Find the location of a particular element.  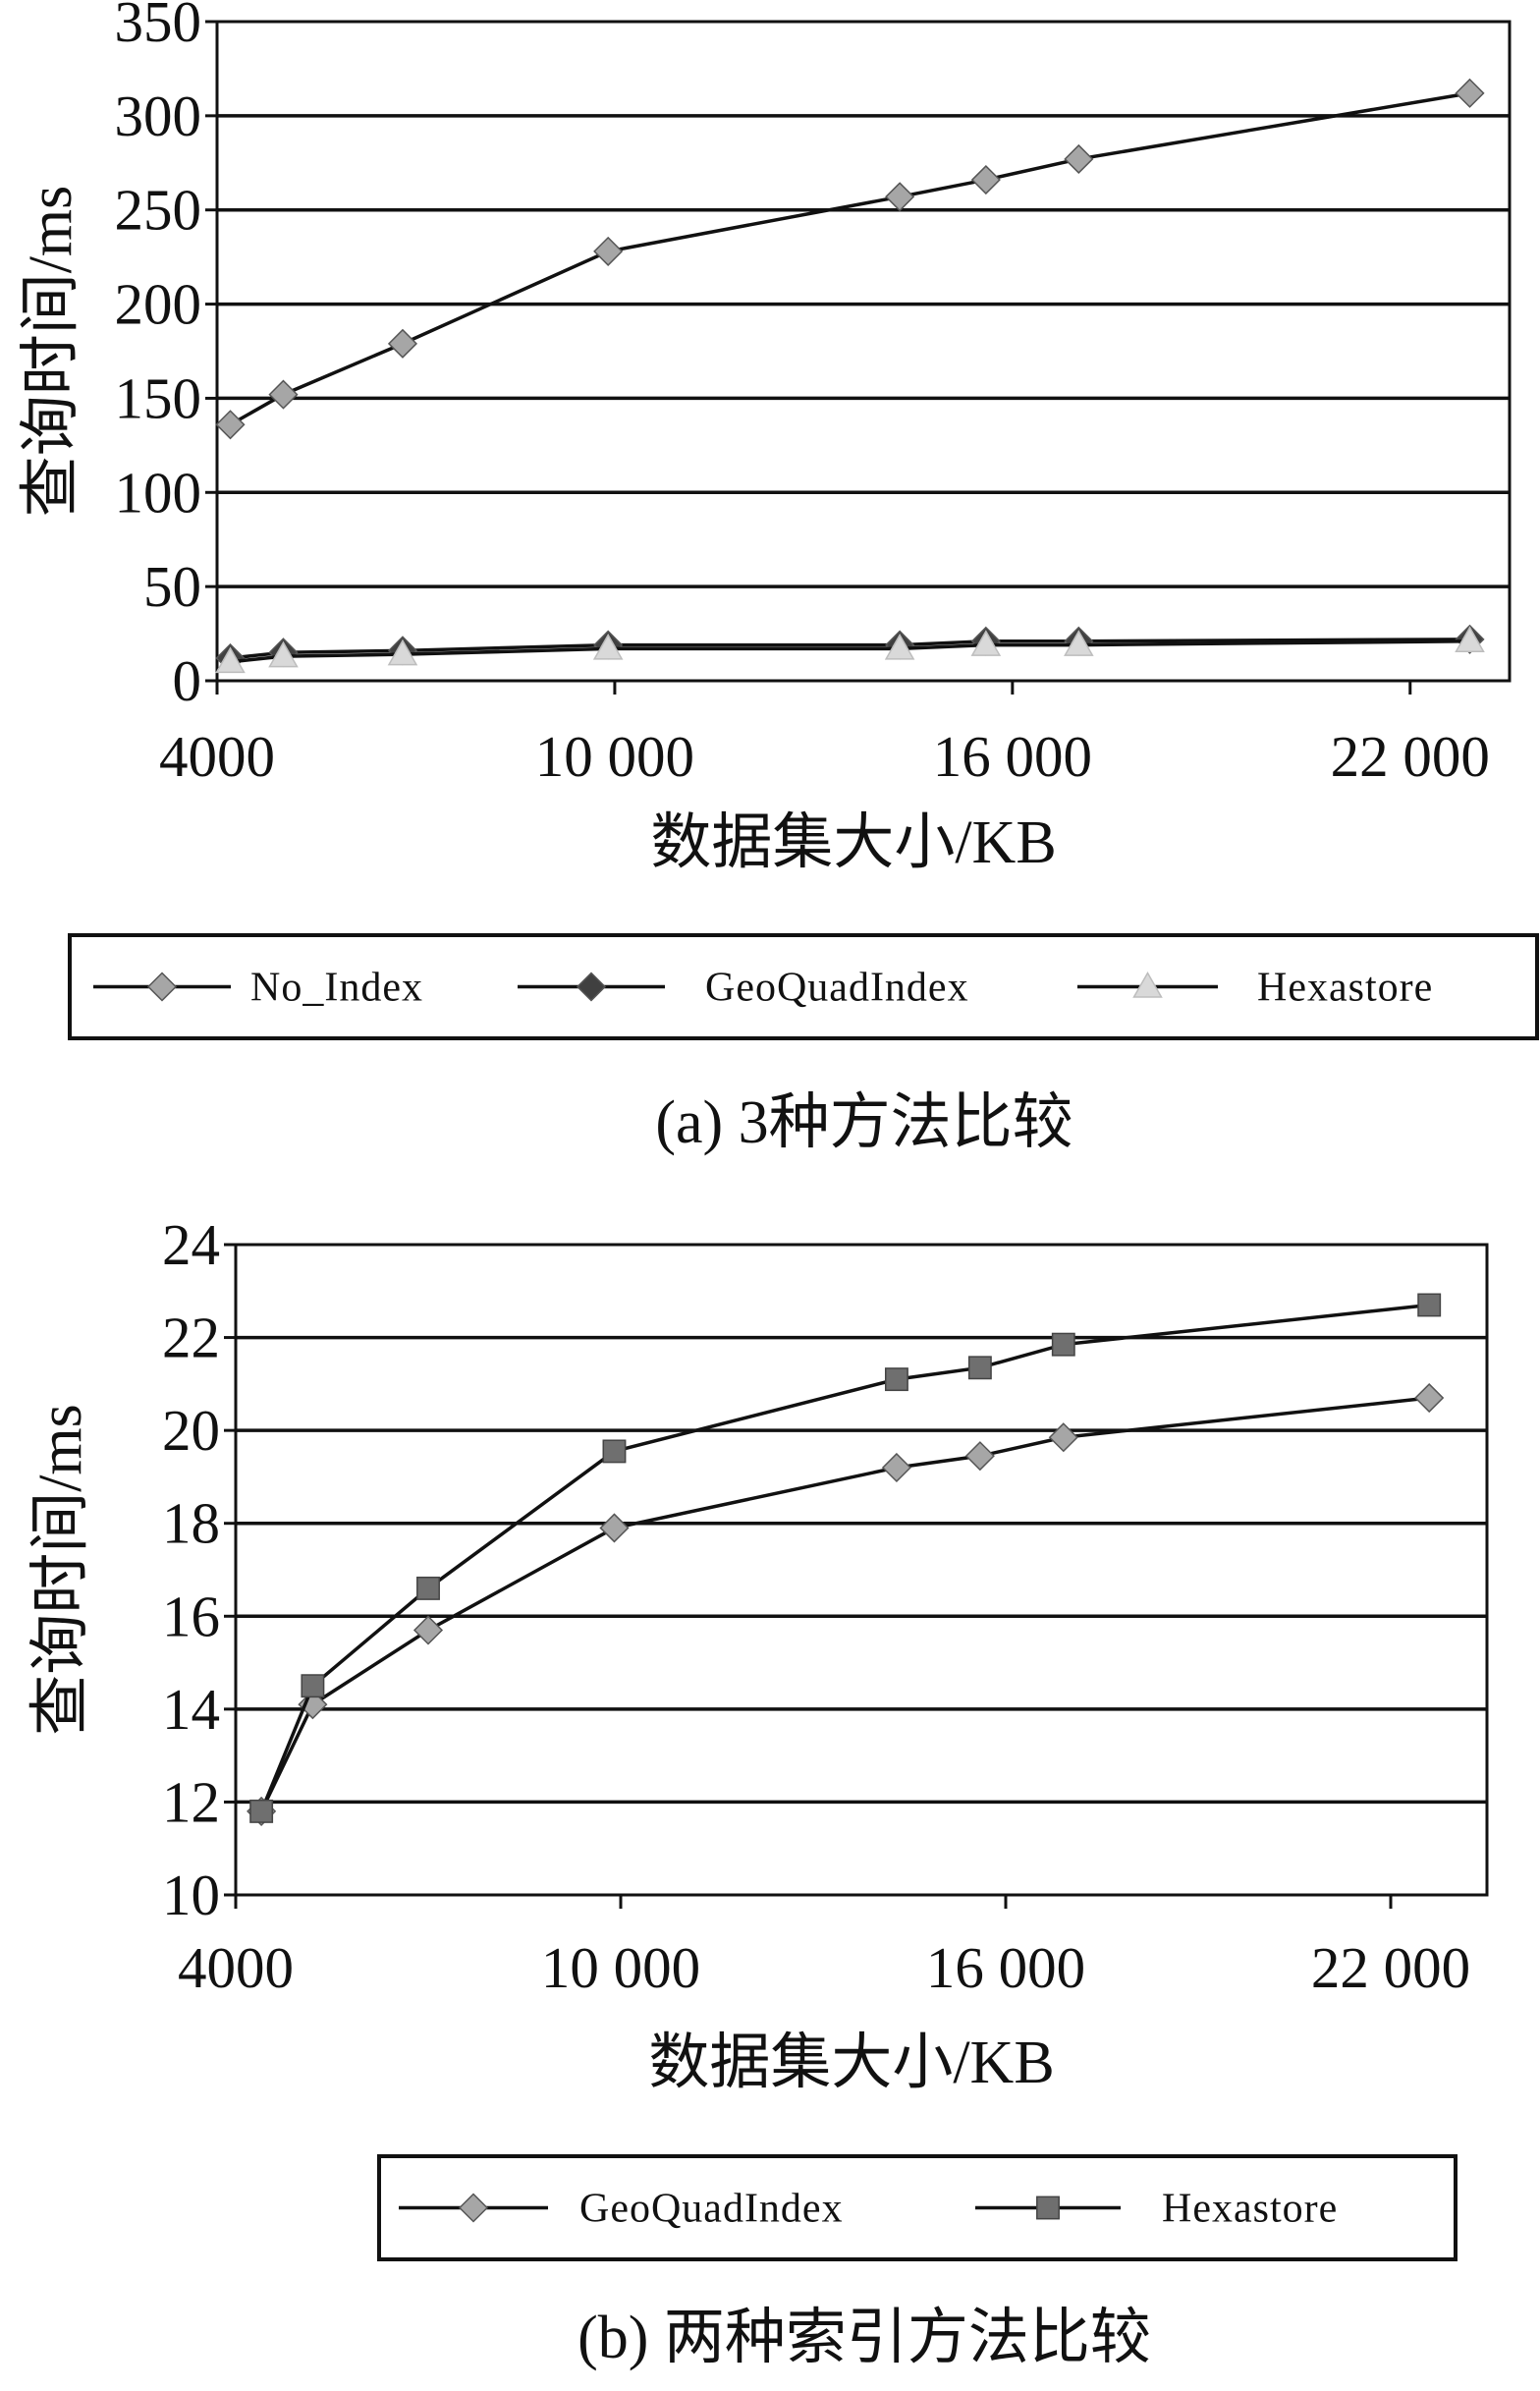

y-tick-label: 150 is located at coordinates (158, 398).